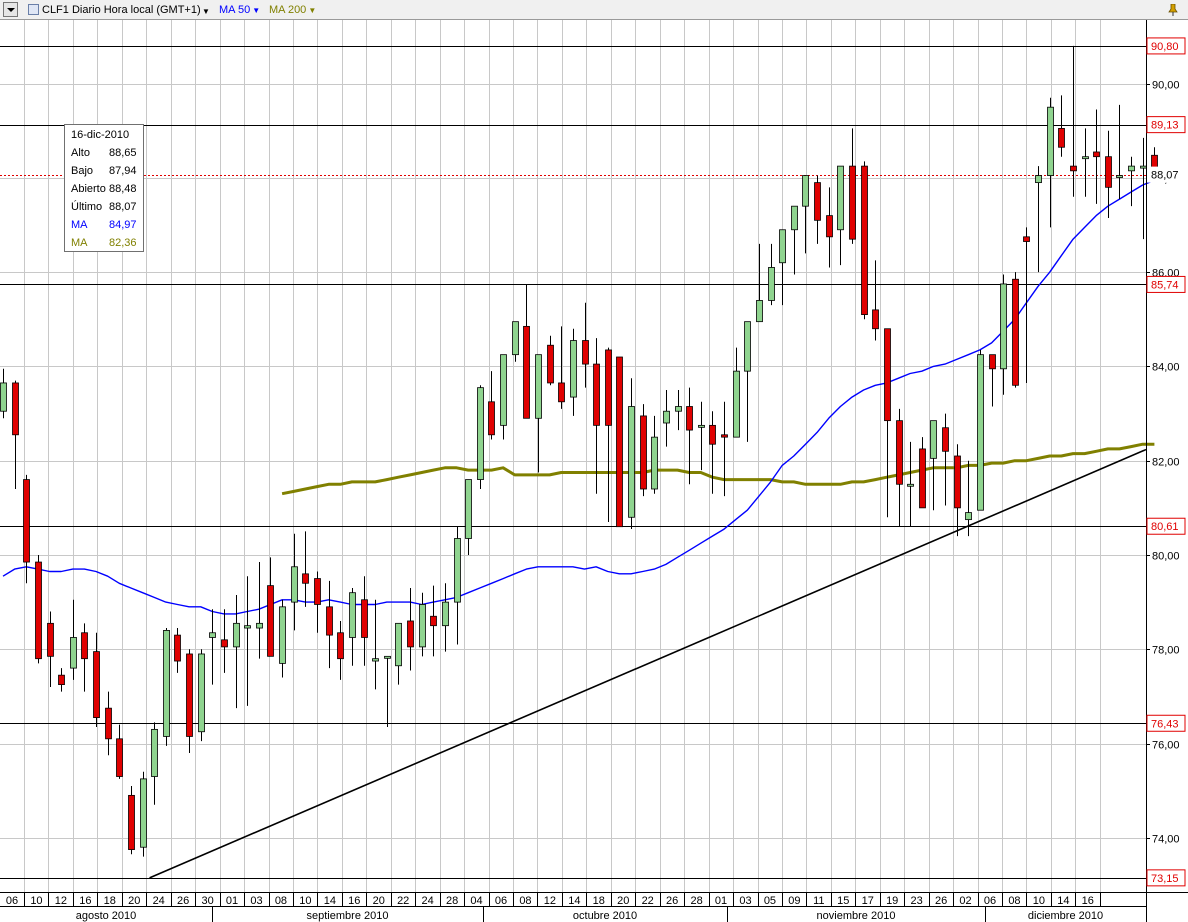 The height and width of the screenshot is (922, 1188). What do you see at coordinates (239, 10) in the screenshot?
I see `ma50-selector: MA 50 ▼` at bounding box center [239, 10].